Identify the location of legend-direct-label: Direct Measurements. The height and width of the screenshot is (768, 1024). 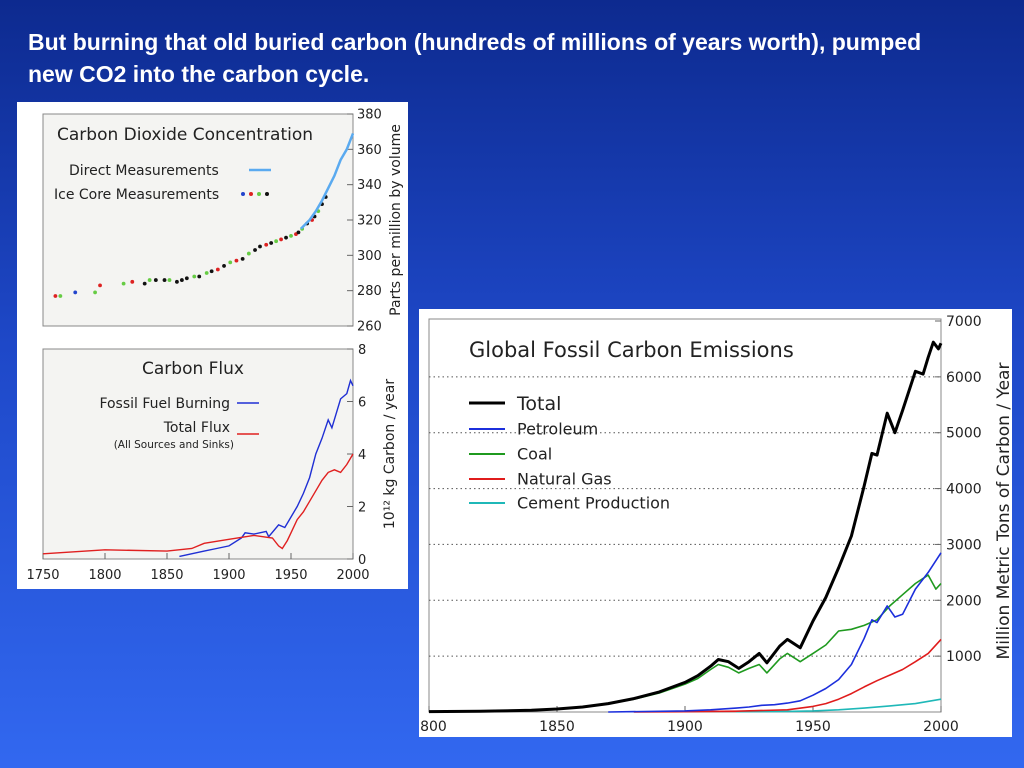
(144, 171).